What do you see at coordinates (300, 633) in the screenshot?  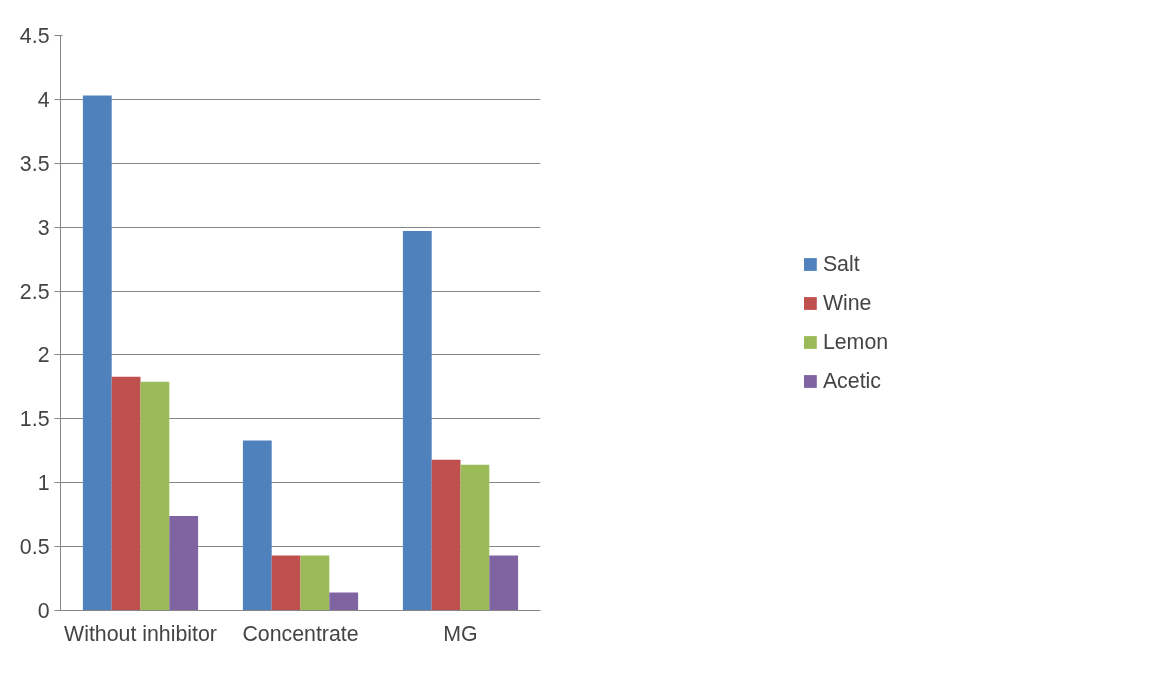 I see `x-tick-label: Concentrate` at bounding box center [300, 633].